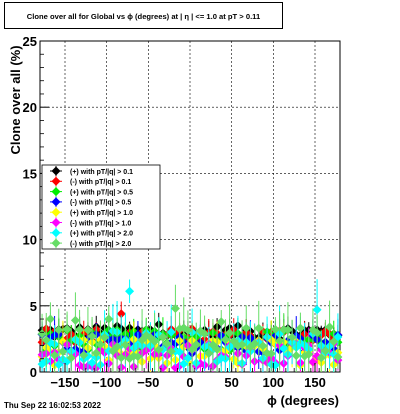  Describe the element at coordinates (100, 244) in the screenshot. I see `legend-label: (-) with pT/|q| > 2.0` at that location.